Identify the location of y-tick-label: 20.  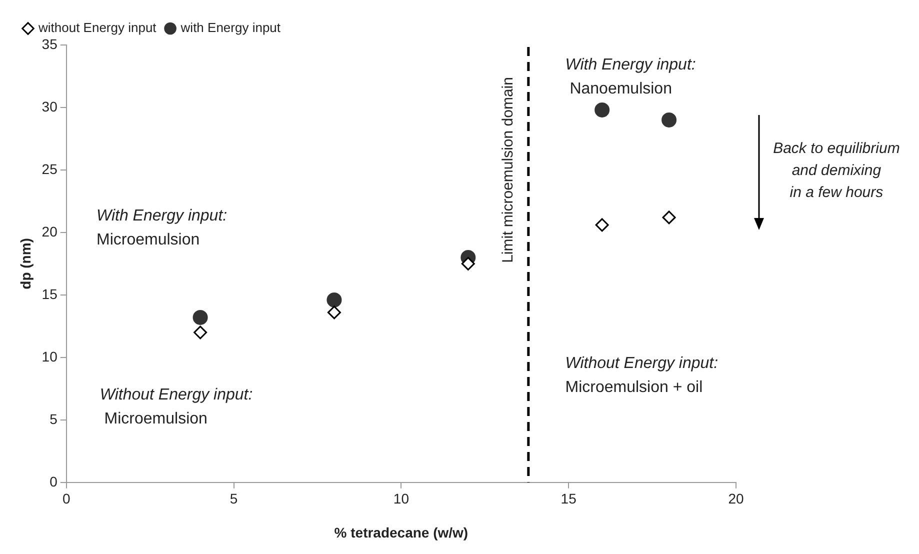
(50, 231).